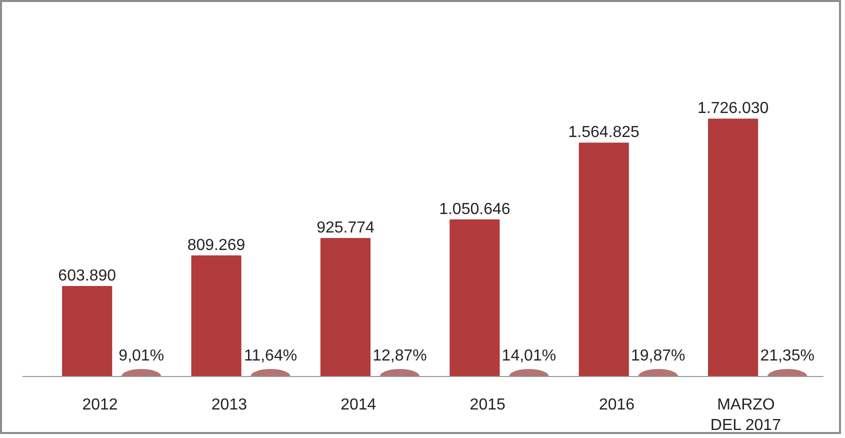 The height and width of the screenshot is (438, 845). I want to click on data-label: 1.050.646, so click(474, 209).